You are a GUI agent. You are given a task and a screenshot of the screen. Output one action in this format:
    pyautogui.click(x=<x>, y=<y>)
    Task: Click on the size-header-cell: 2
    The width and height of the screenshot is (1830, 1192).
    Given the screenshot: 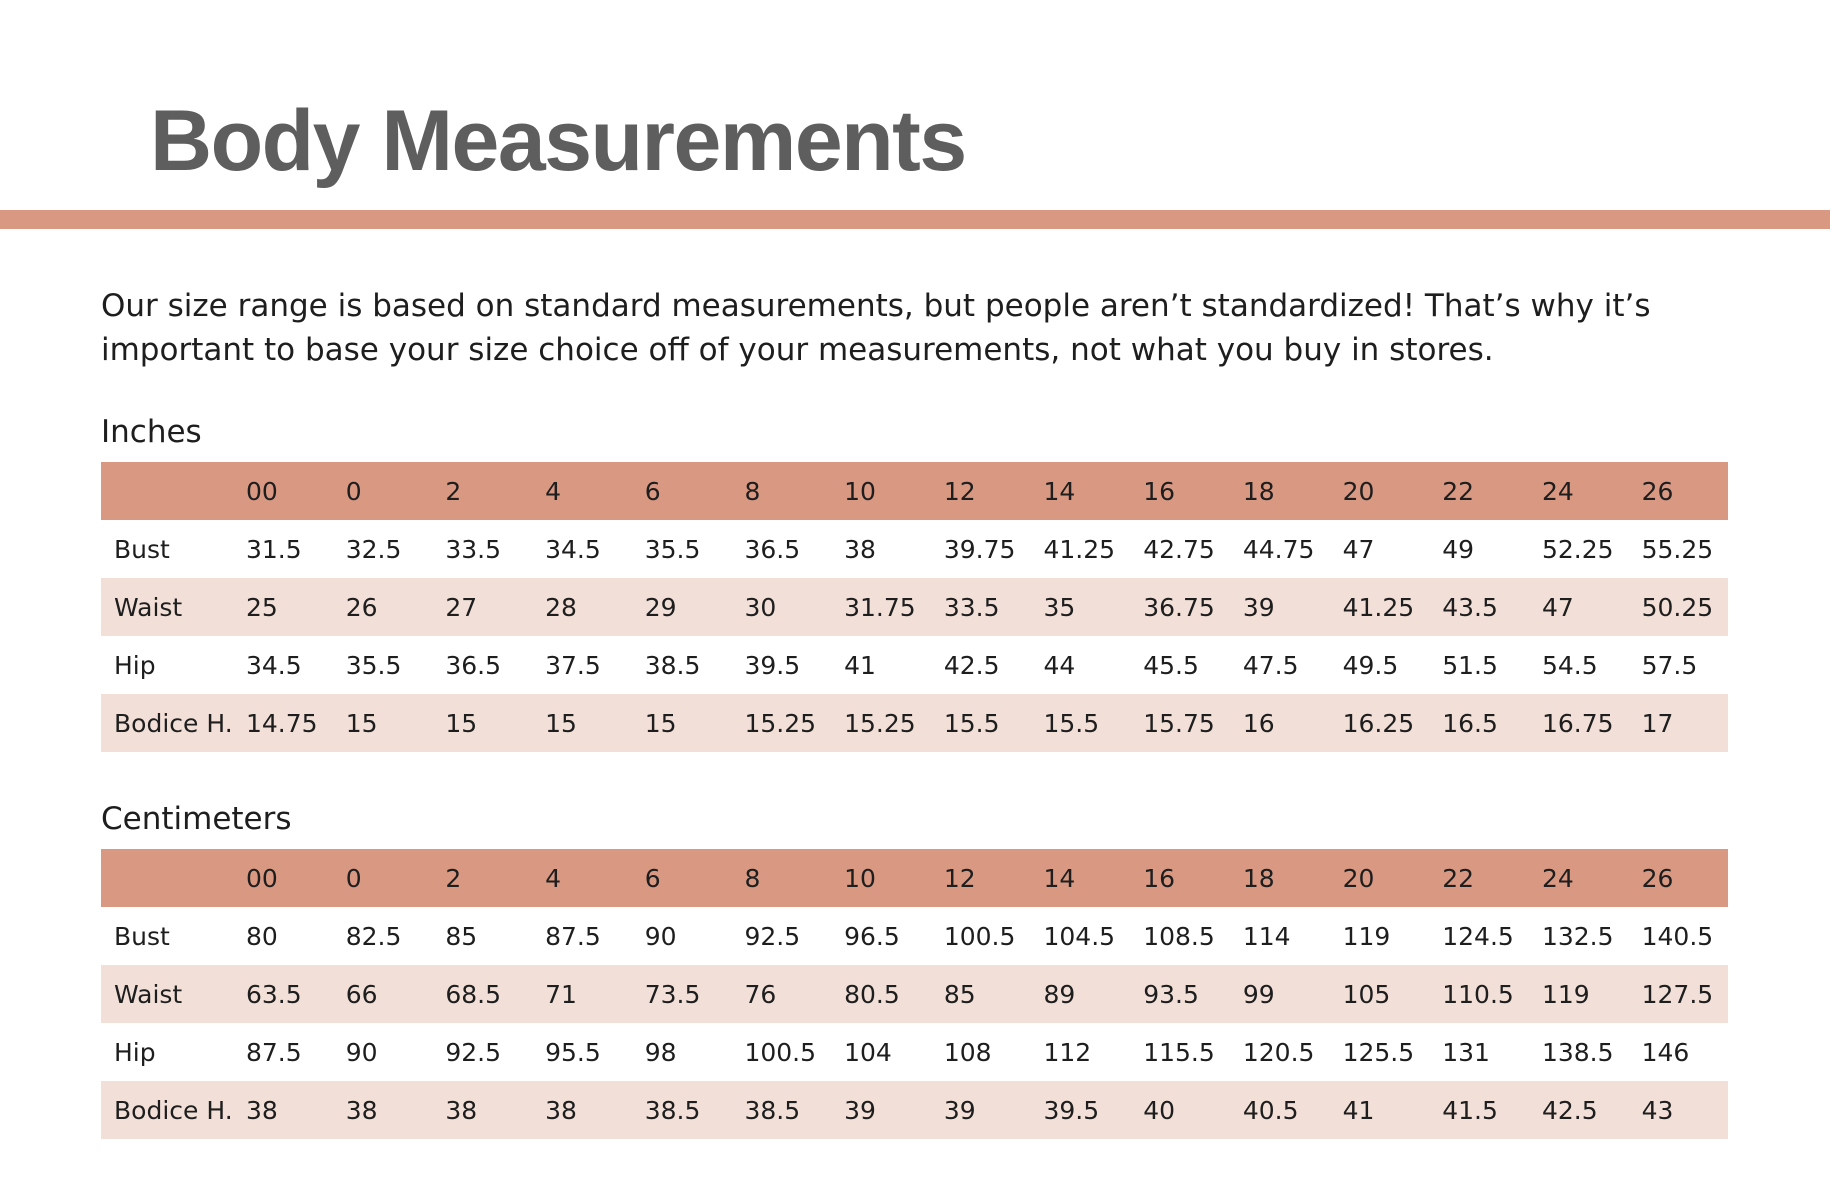 What is the action you would take?
    pyautogui.click(x=453, y=491)
    